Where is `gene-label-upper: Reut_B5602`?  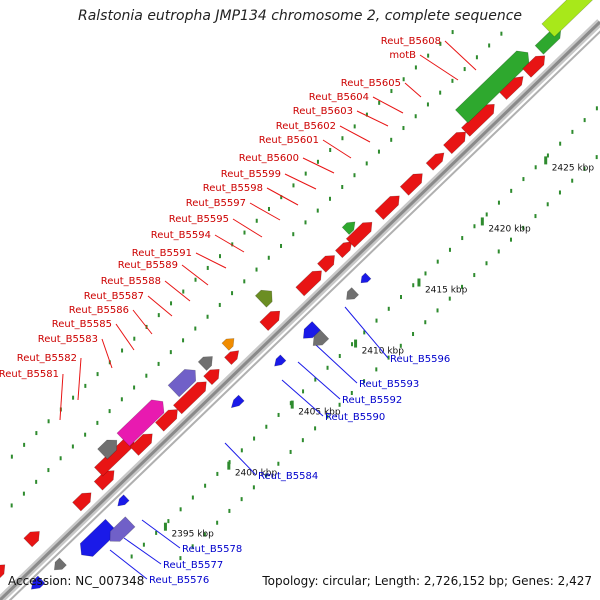 gene-label-upper: Reut_B5602 is located at coordinates (306, 126).